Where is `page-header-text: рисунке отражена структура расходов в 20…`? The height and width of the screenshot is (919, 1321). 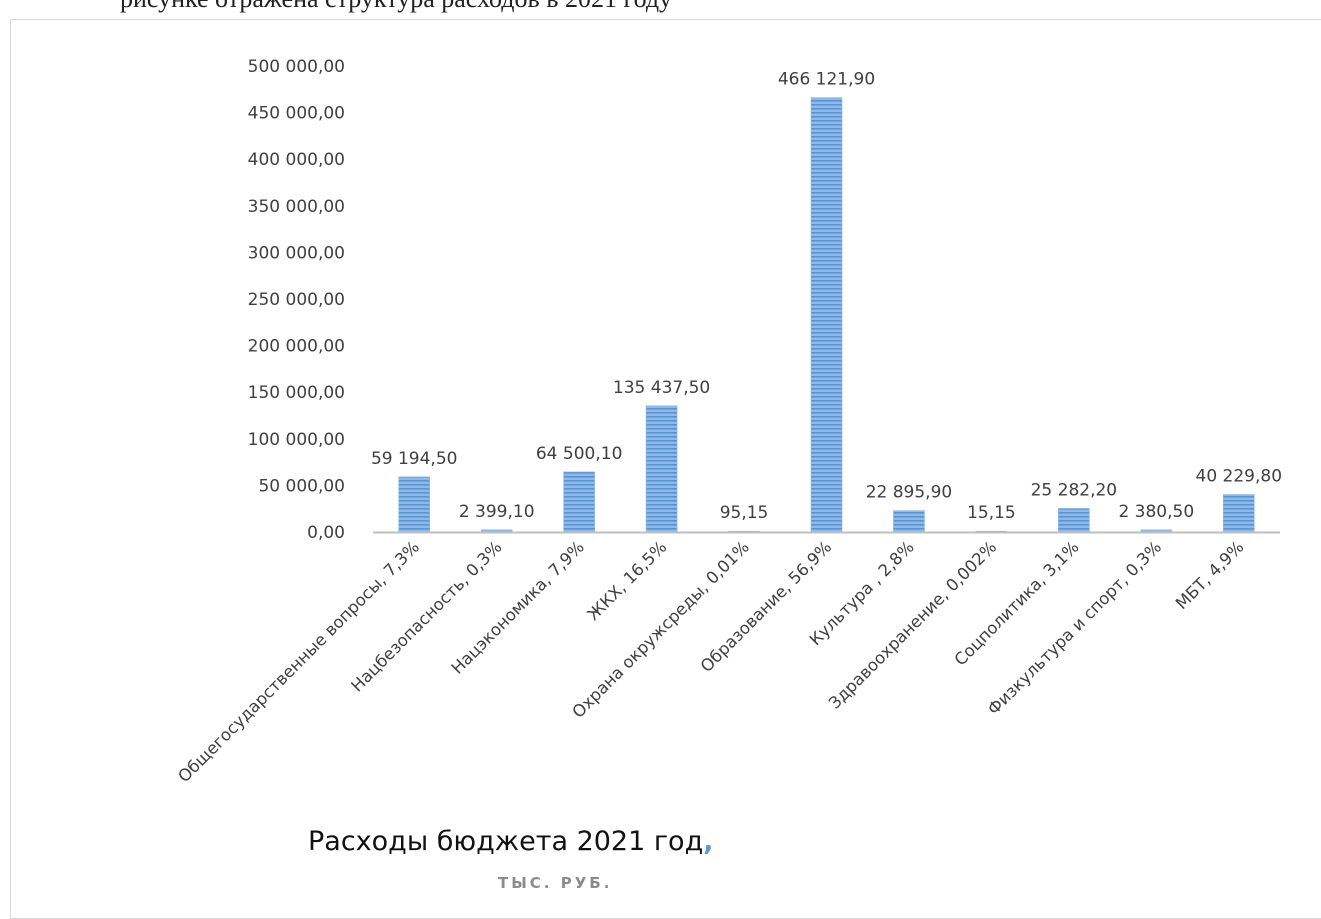
page-header-text: рисунке отражена структура расходов в 20… is located at coordinates (396, 7).